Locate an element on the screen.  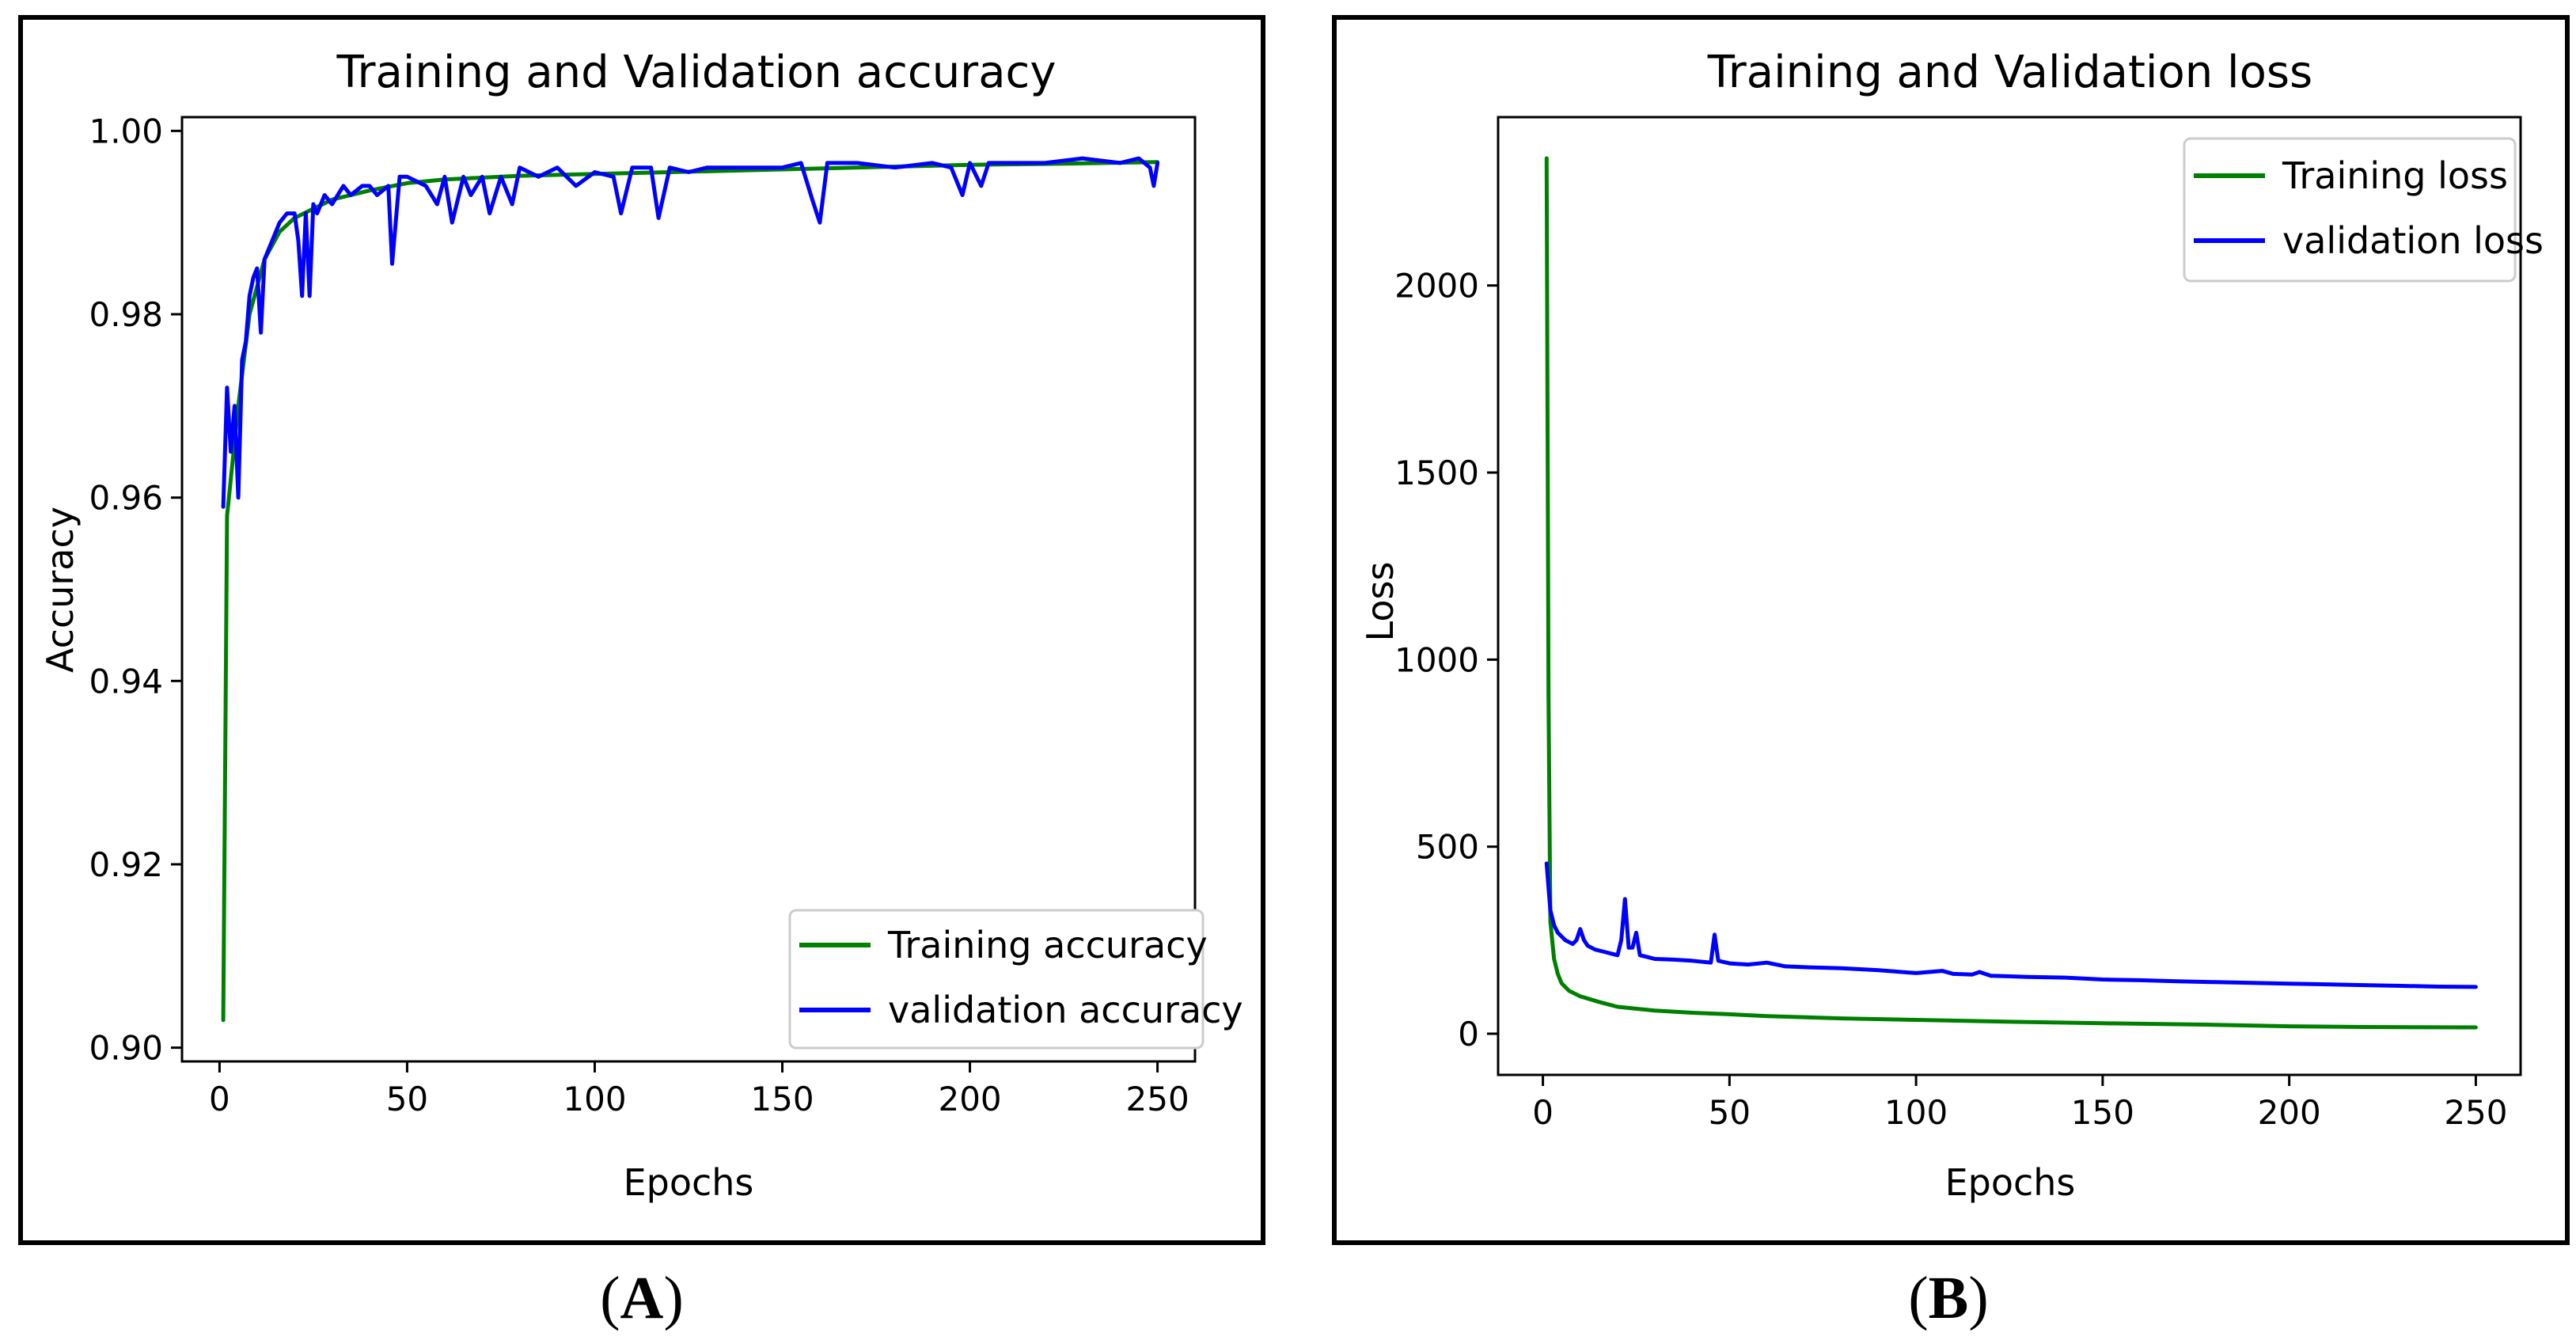
y-axis: 0 500 1000 1500 2000 is located at coordinates (1446, 660).